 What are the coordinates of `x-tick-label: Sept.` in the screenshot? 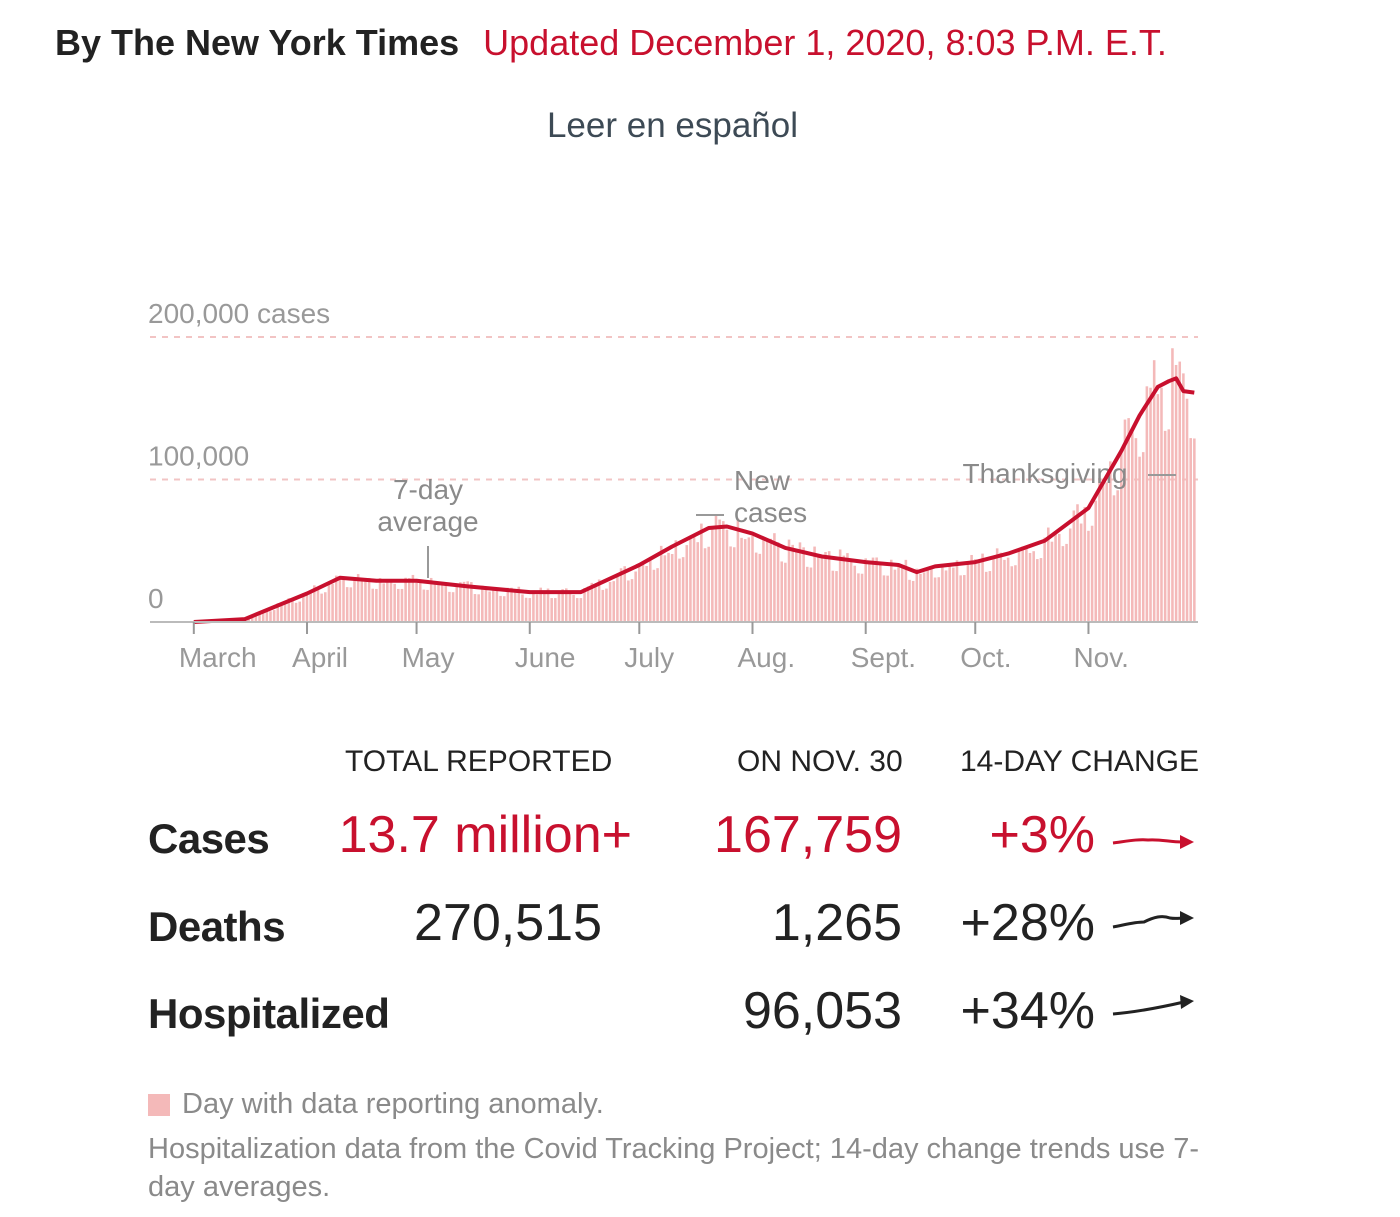 It's located at (883, 657).